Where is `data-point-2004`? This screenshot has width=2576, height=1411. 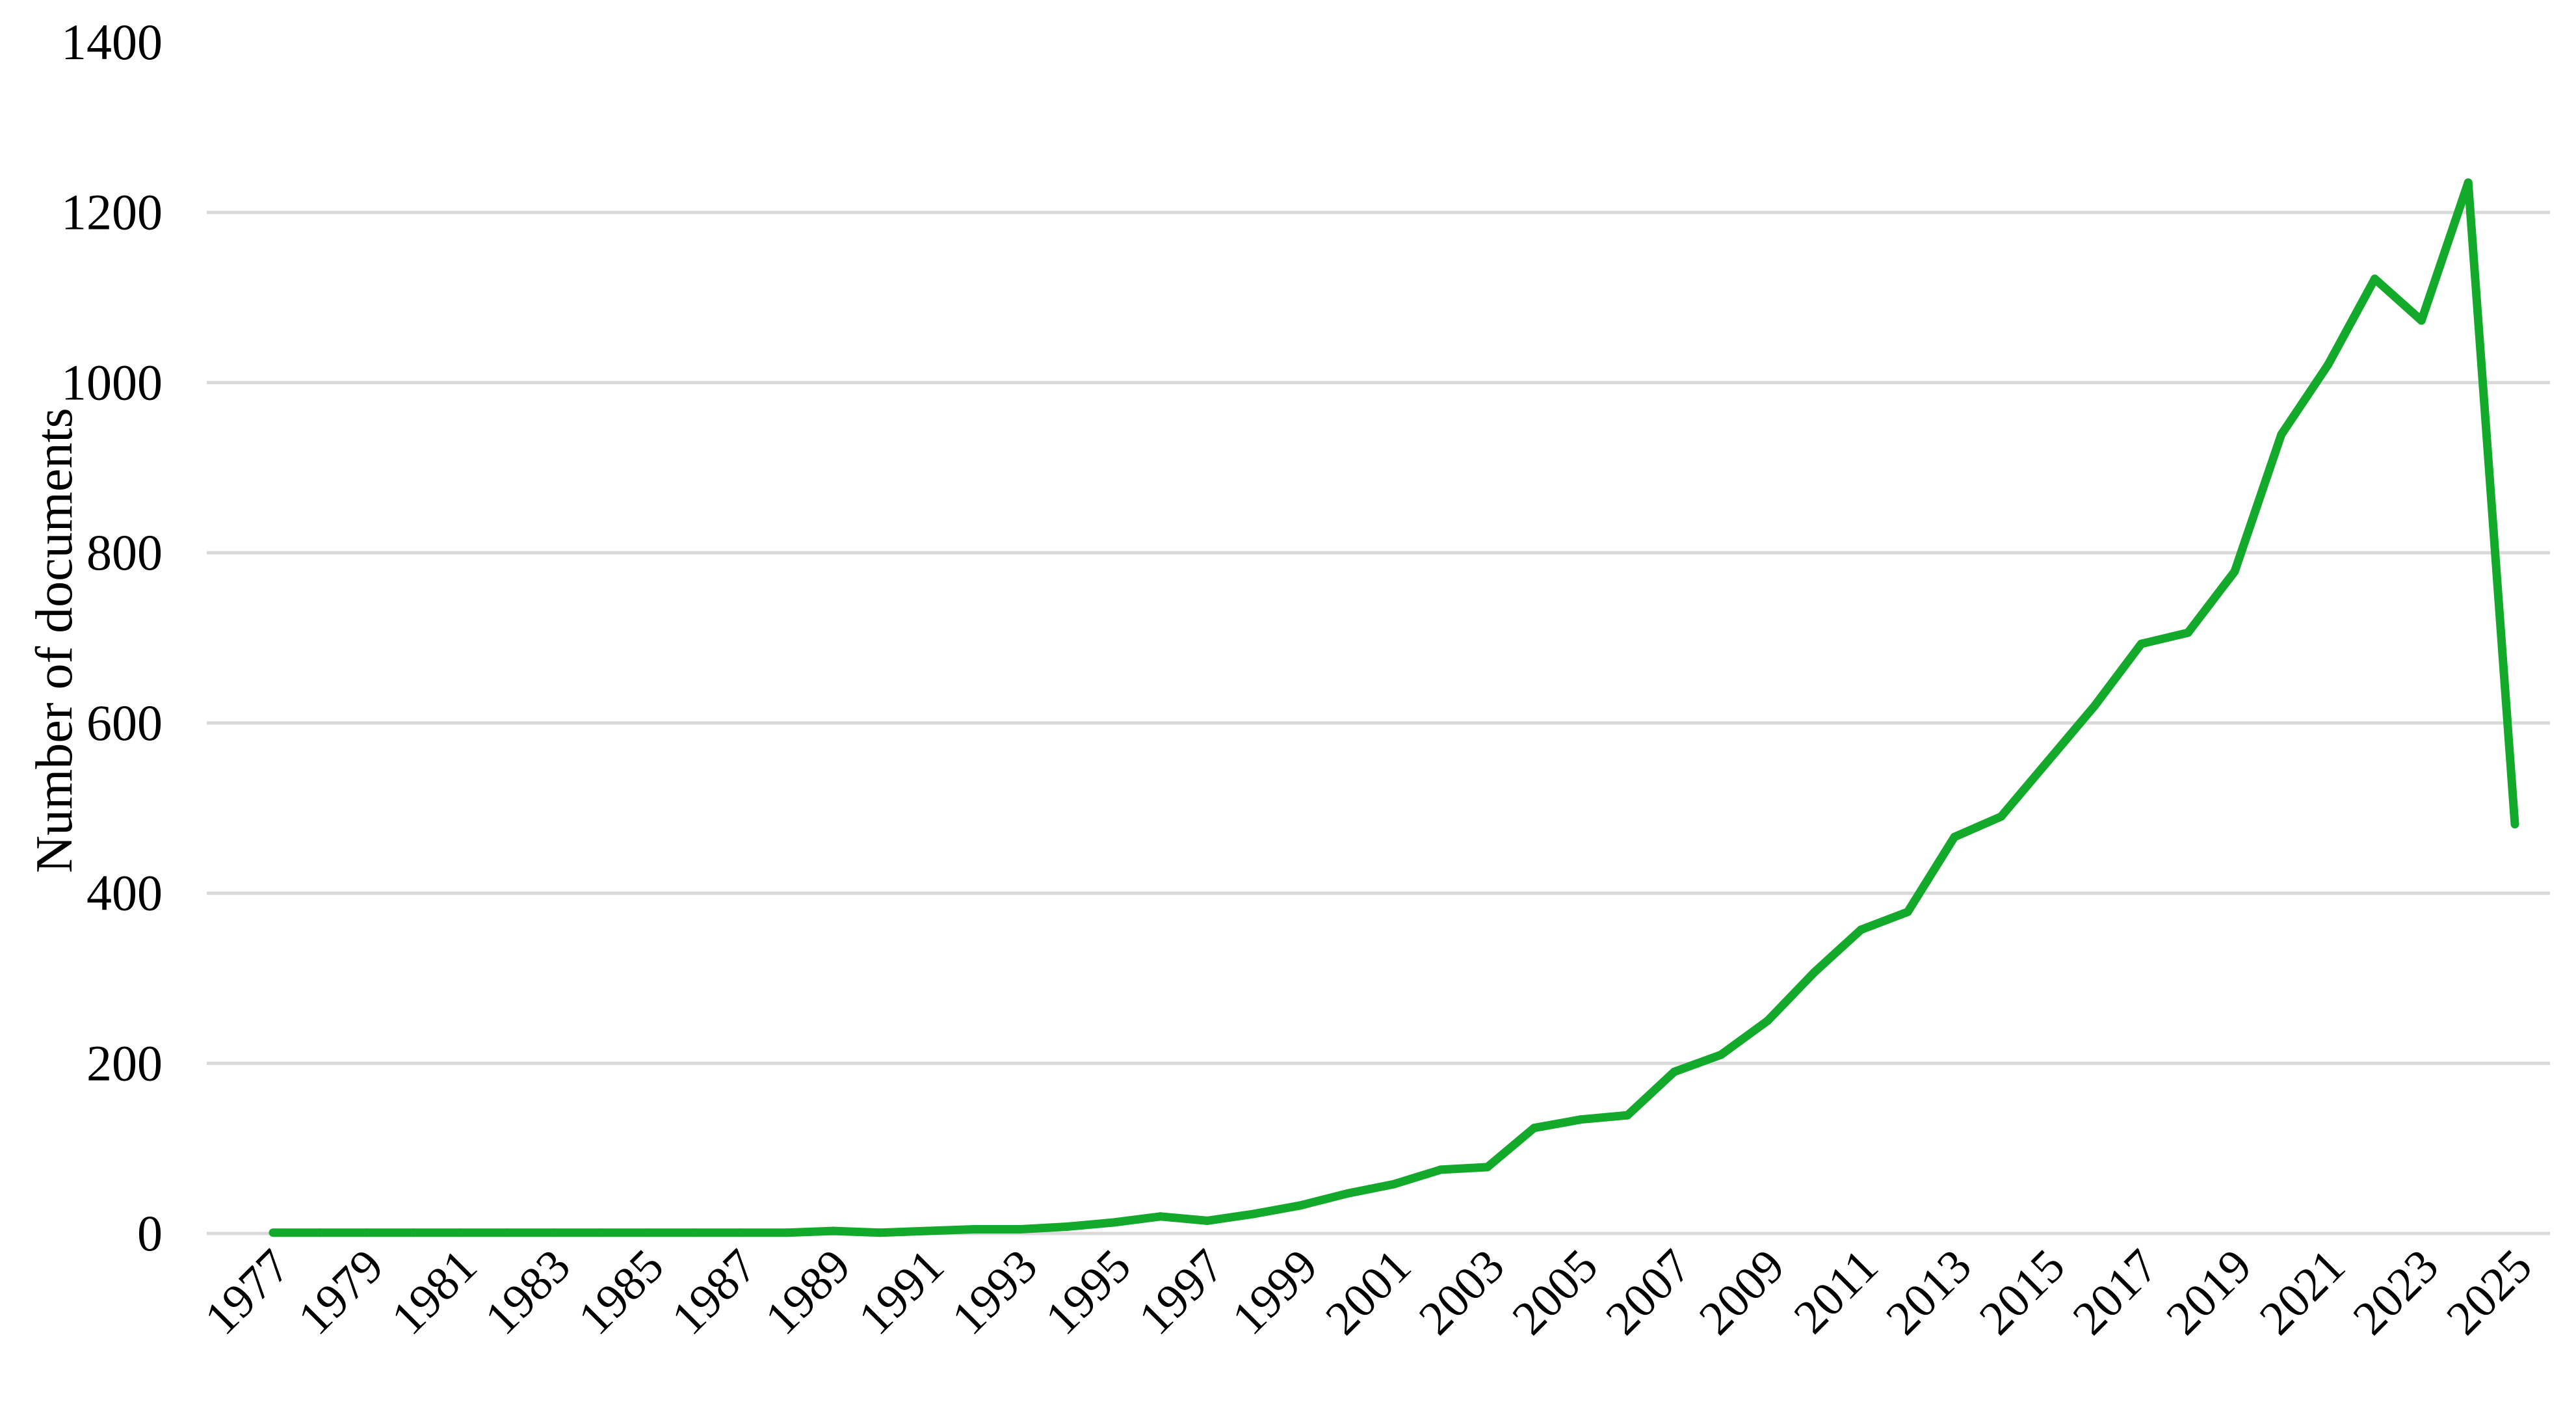 data-point-2004 is located at coordinates (1534, 1128).